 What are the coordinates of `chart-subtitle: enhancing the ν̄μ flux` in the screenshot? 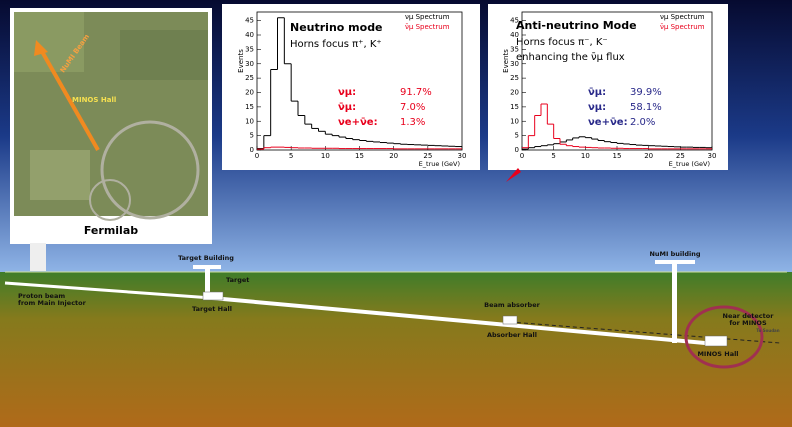 It's located at (570, 57).